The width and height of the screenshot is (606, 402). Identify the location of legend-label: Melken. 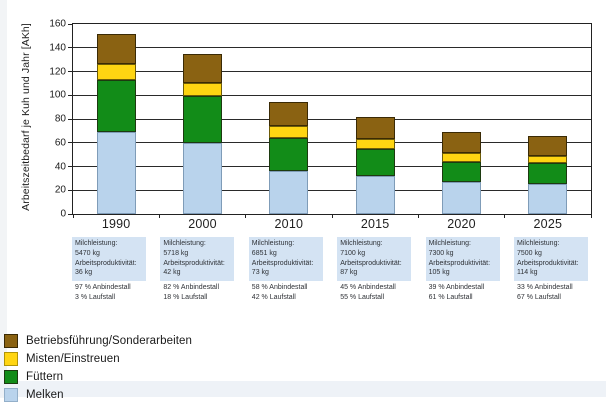
(45, 395).